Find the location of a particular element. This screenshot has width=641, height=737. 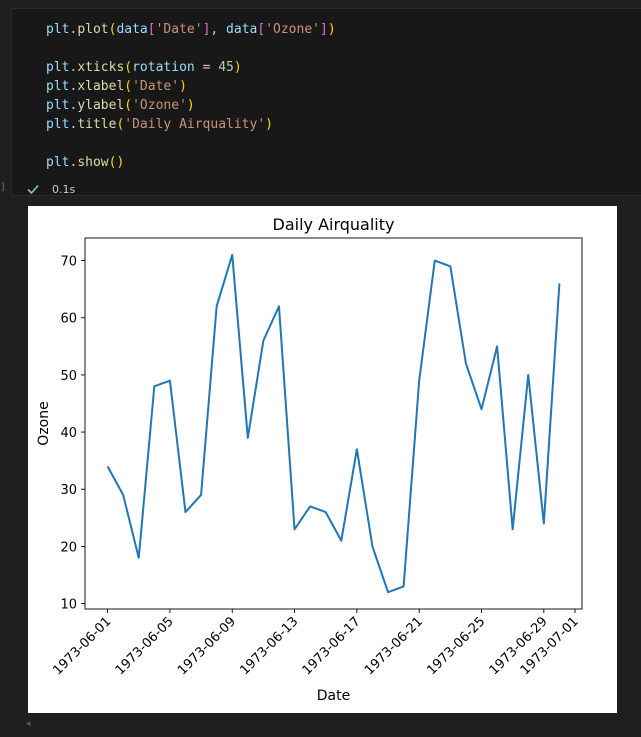

y-tick-label: 20 is located at coordinates (68, 547).